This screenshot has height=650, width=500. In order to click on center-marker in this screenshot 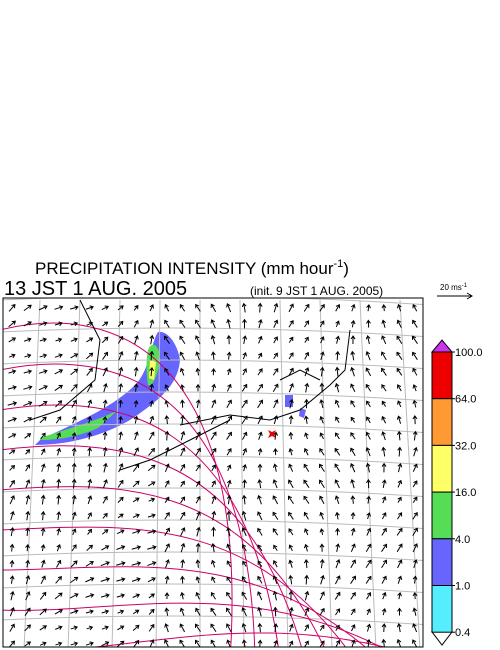, I will do `click(272, 434)`.